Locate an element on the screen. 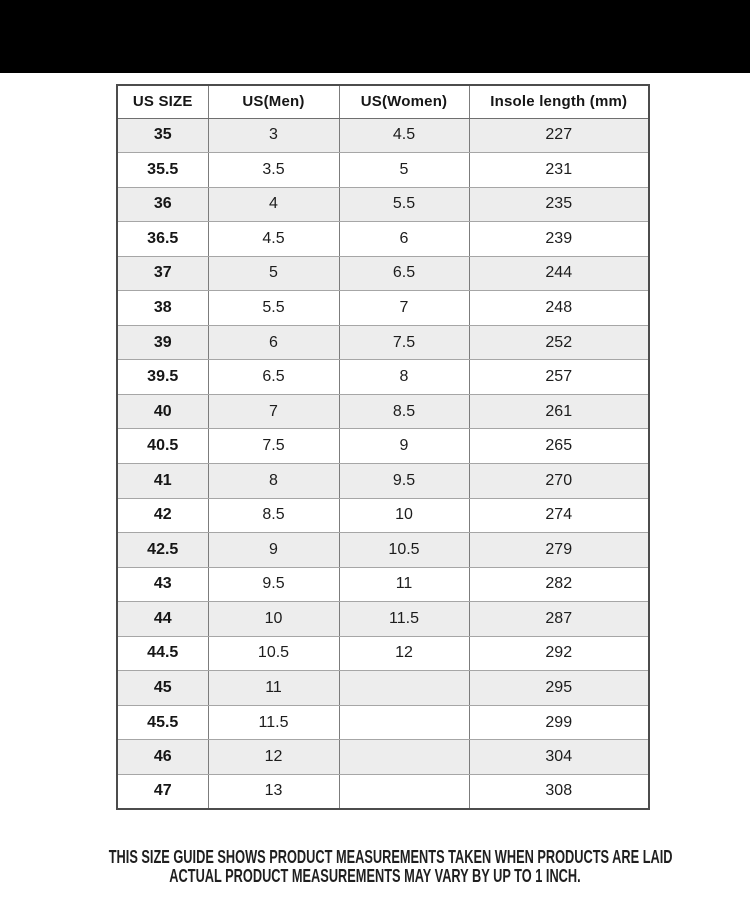 The image size is (750, 897). header-cell-insole-length: Insole length (mm) is located at coordinates (559, 102).